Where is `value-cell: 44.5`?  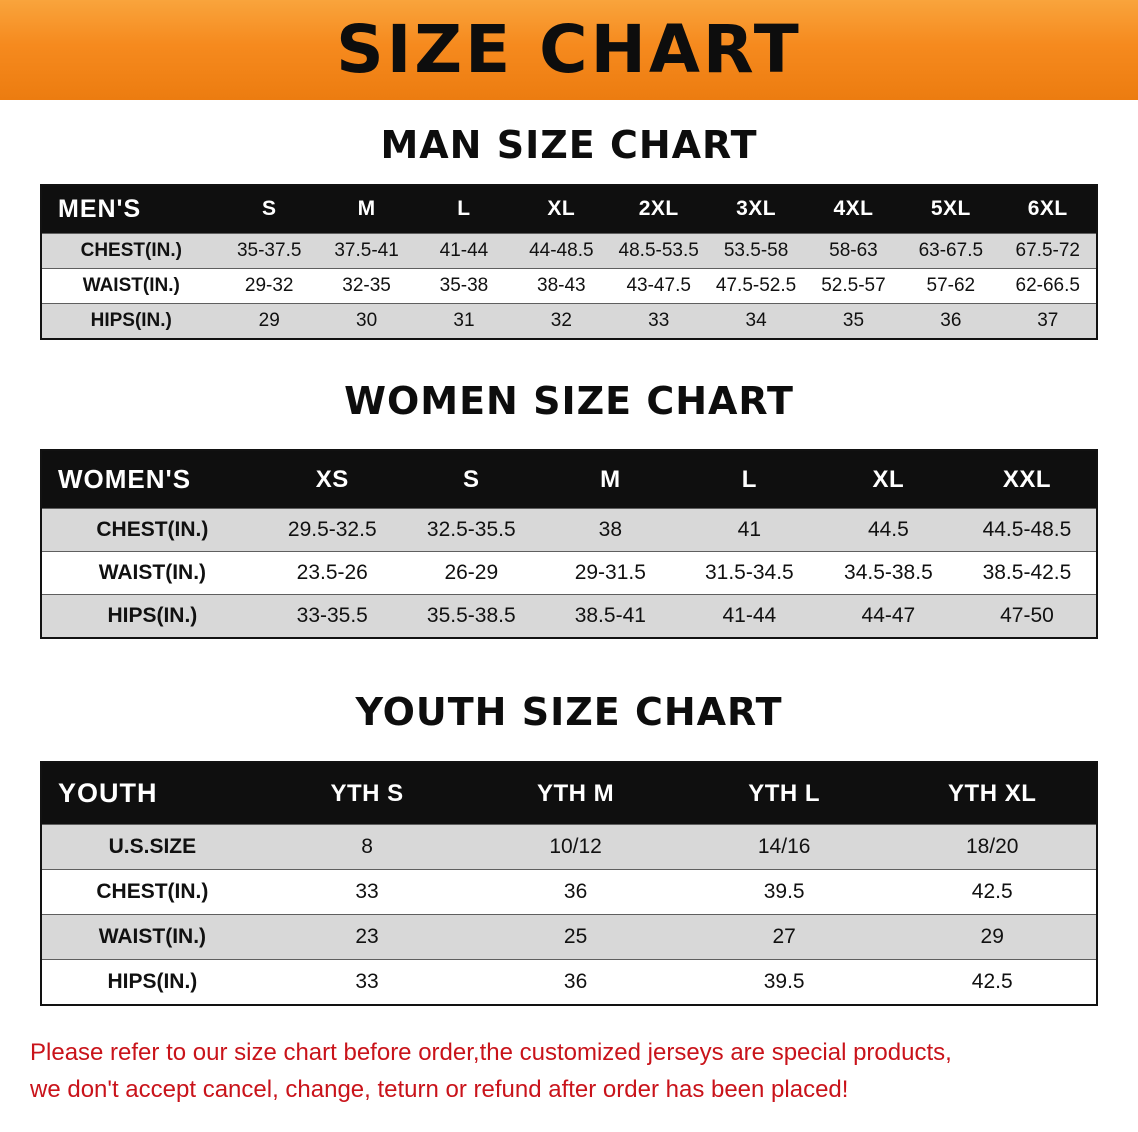 value-cell: 44.5 is located at coordinates (888, 530).